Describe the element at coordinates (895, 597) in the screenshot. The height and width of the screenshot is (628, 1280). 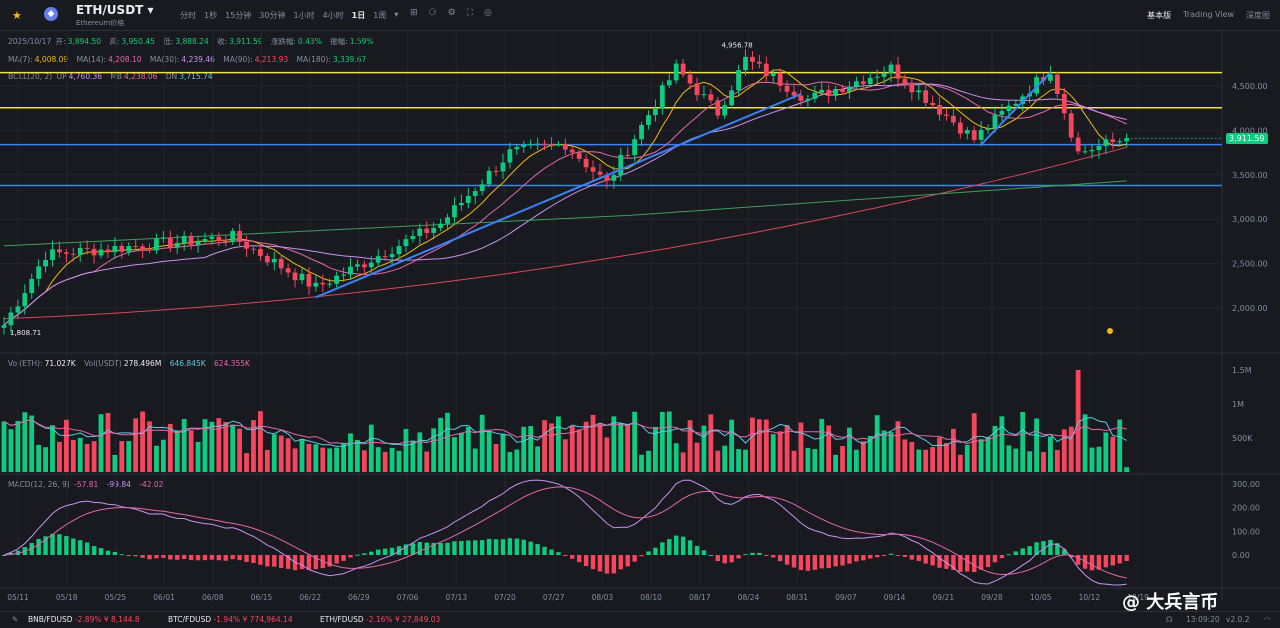
I see `date-tick-label: 09/14` at that location.